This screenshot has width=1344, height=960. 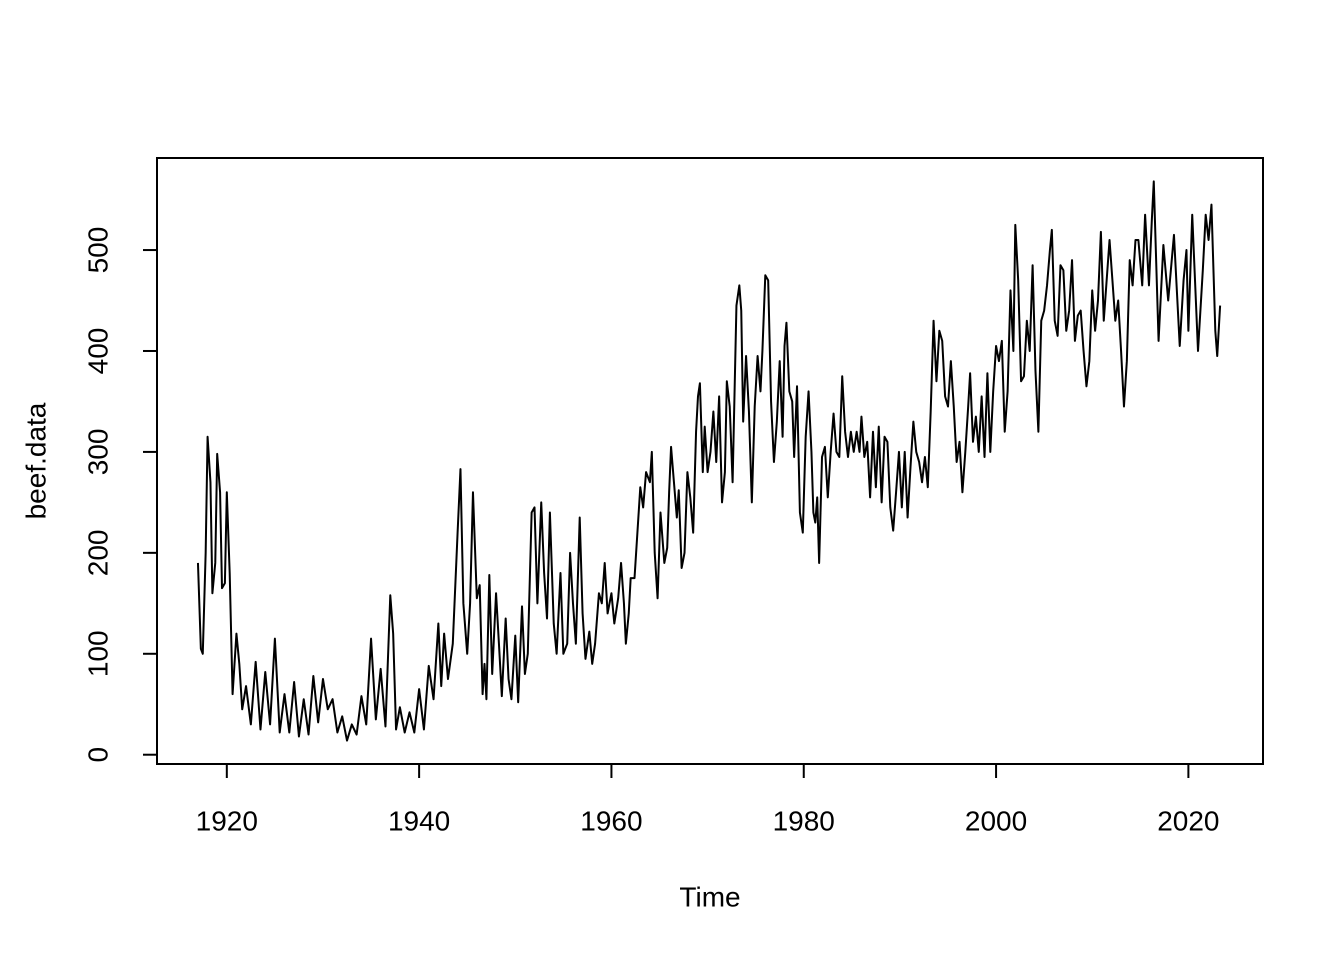 I want to click on y-tick-label: 300, so click(x=97, y=452).